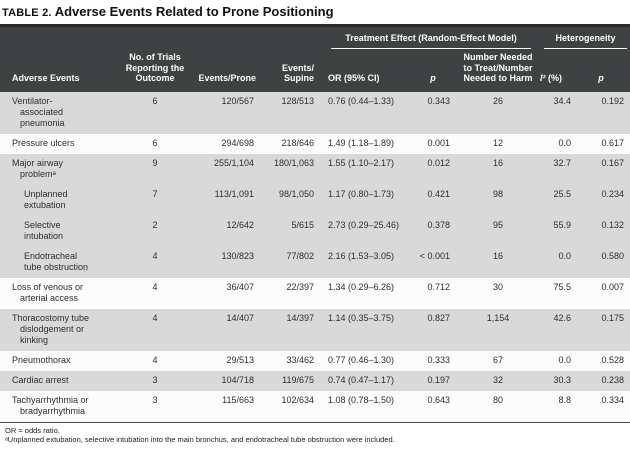  I want to click on i2-cell: 55.9, so click(562, 224).